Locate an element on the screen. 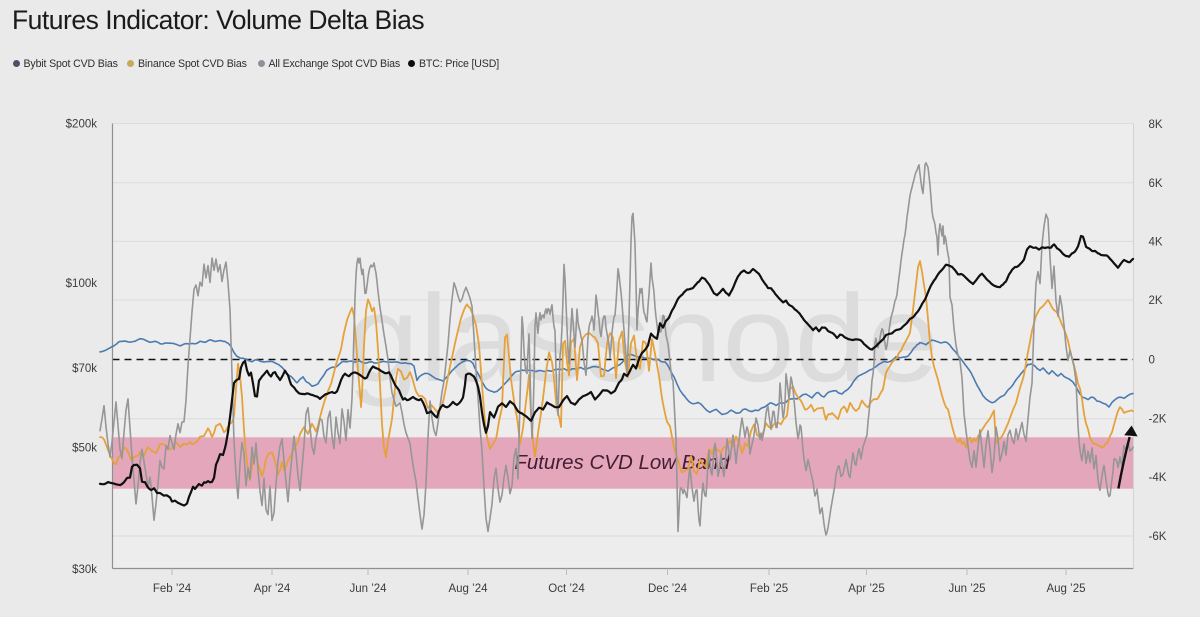  svg-text: -4K is located at coordinates (1158, 478).